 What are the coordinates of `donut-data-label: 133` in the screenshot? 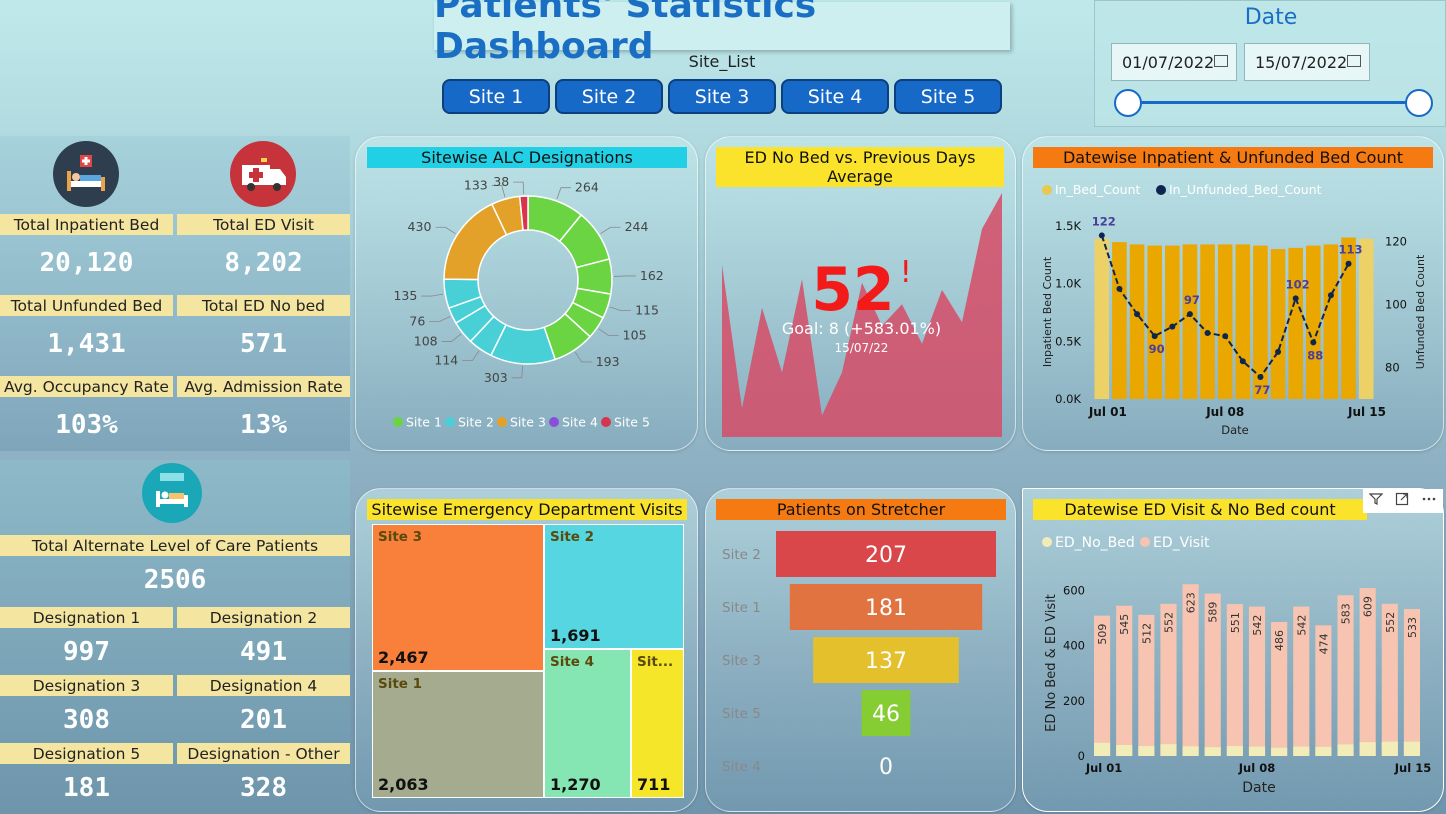 It's located at (476, 185).